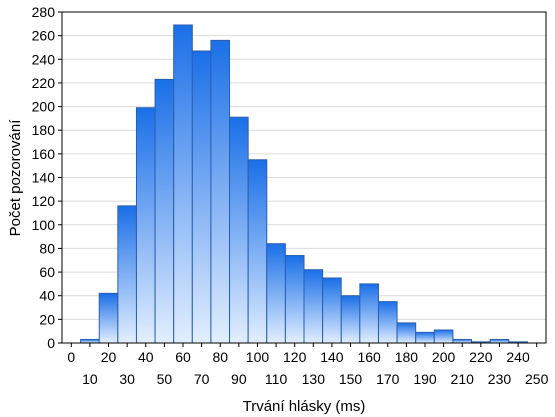 The image size is (555, 417). What do you see at coordinates (239, 379) in the screenshot?
I see `x-tick-label: 90` at bounding box center [239, 379].